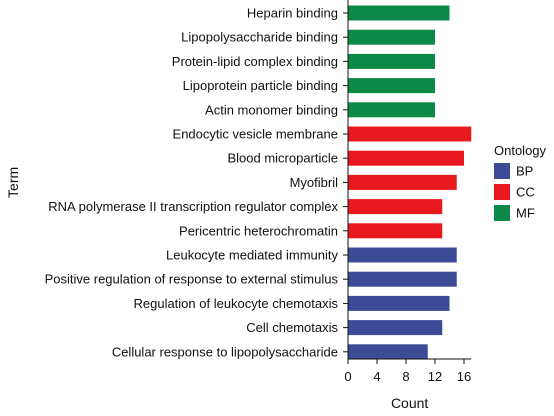 The image size is (554, 416). What do you see at coordinates (525, 213) in the screenshot?
I see `legend-label-mf: MF` at bounding box center [525, 213].